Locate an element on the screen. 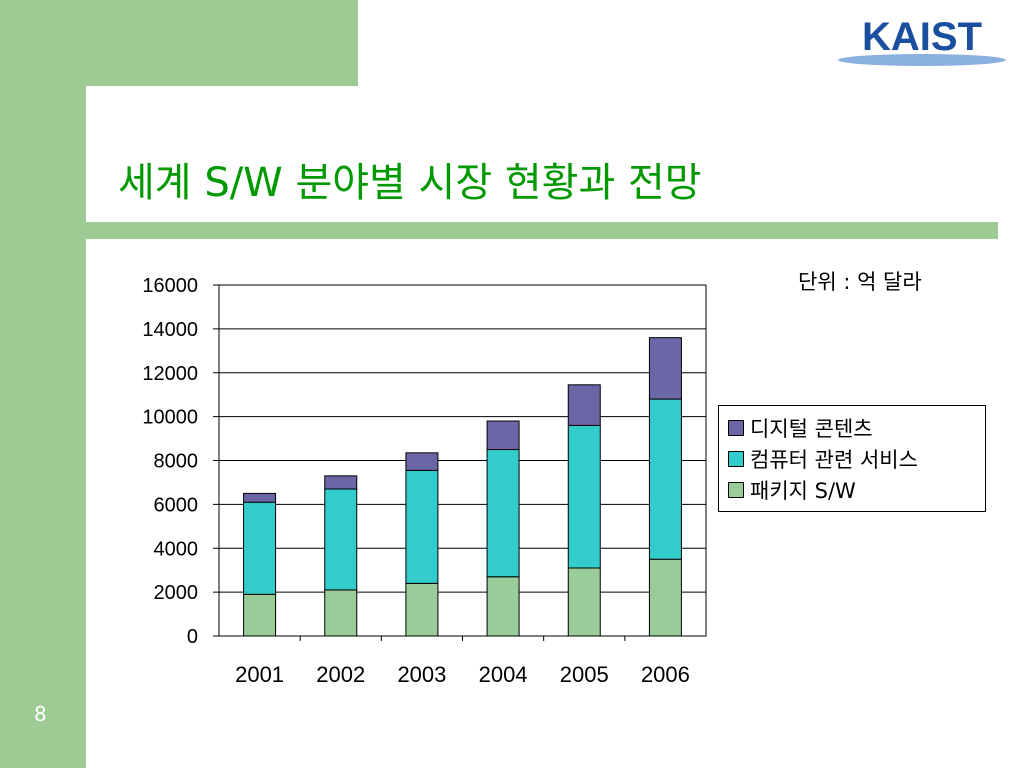 The image size is (1024, 768). chart-legend: 디지털 콘텐츠 컴퓨터 관련 서비스 패키지 S/W is located at coordinates (852, 458).